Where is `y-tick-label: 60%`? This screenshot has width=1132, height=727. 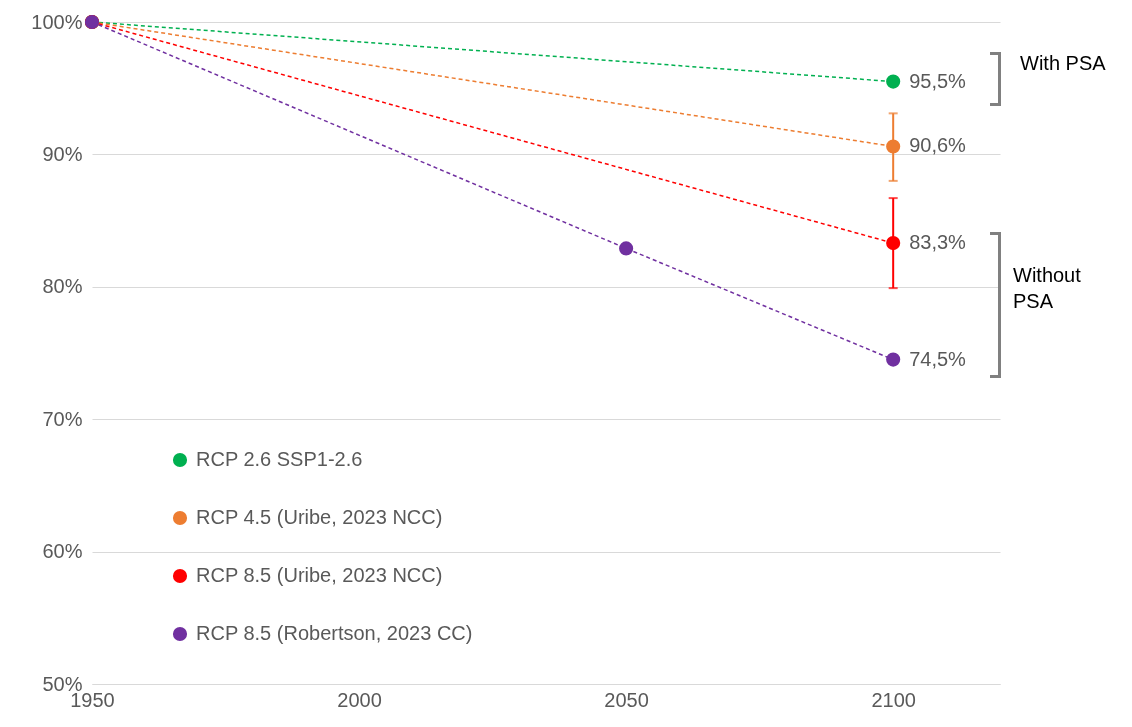 y-tick-label: 60% is located at coordinates (62, 551).